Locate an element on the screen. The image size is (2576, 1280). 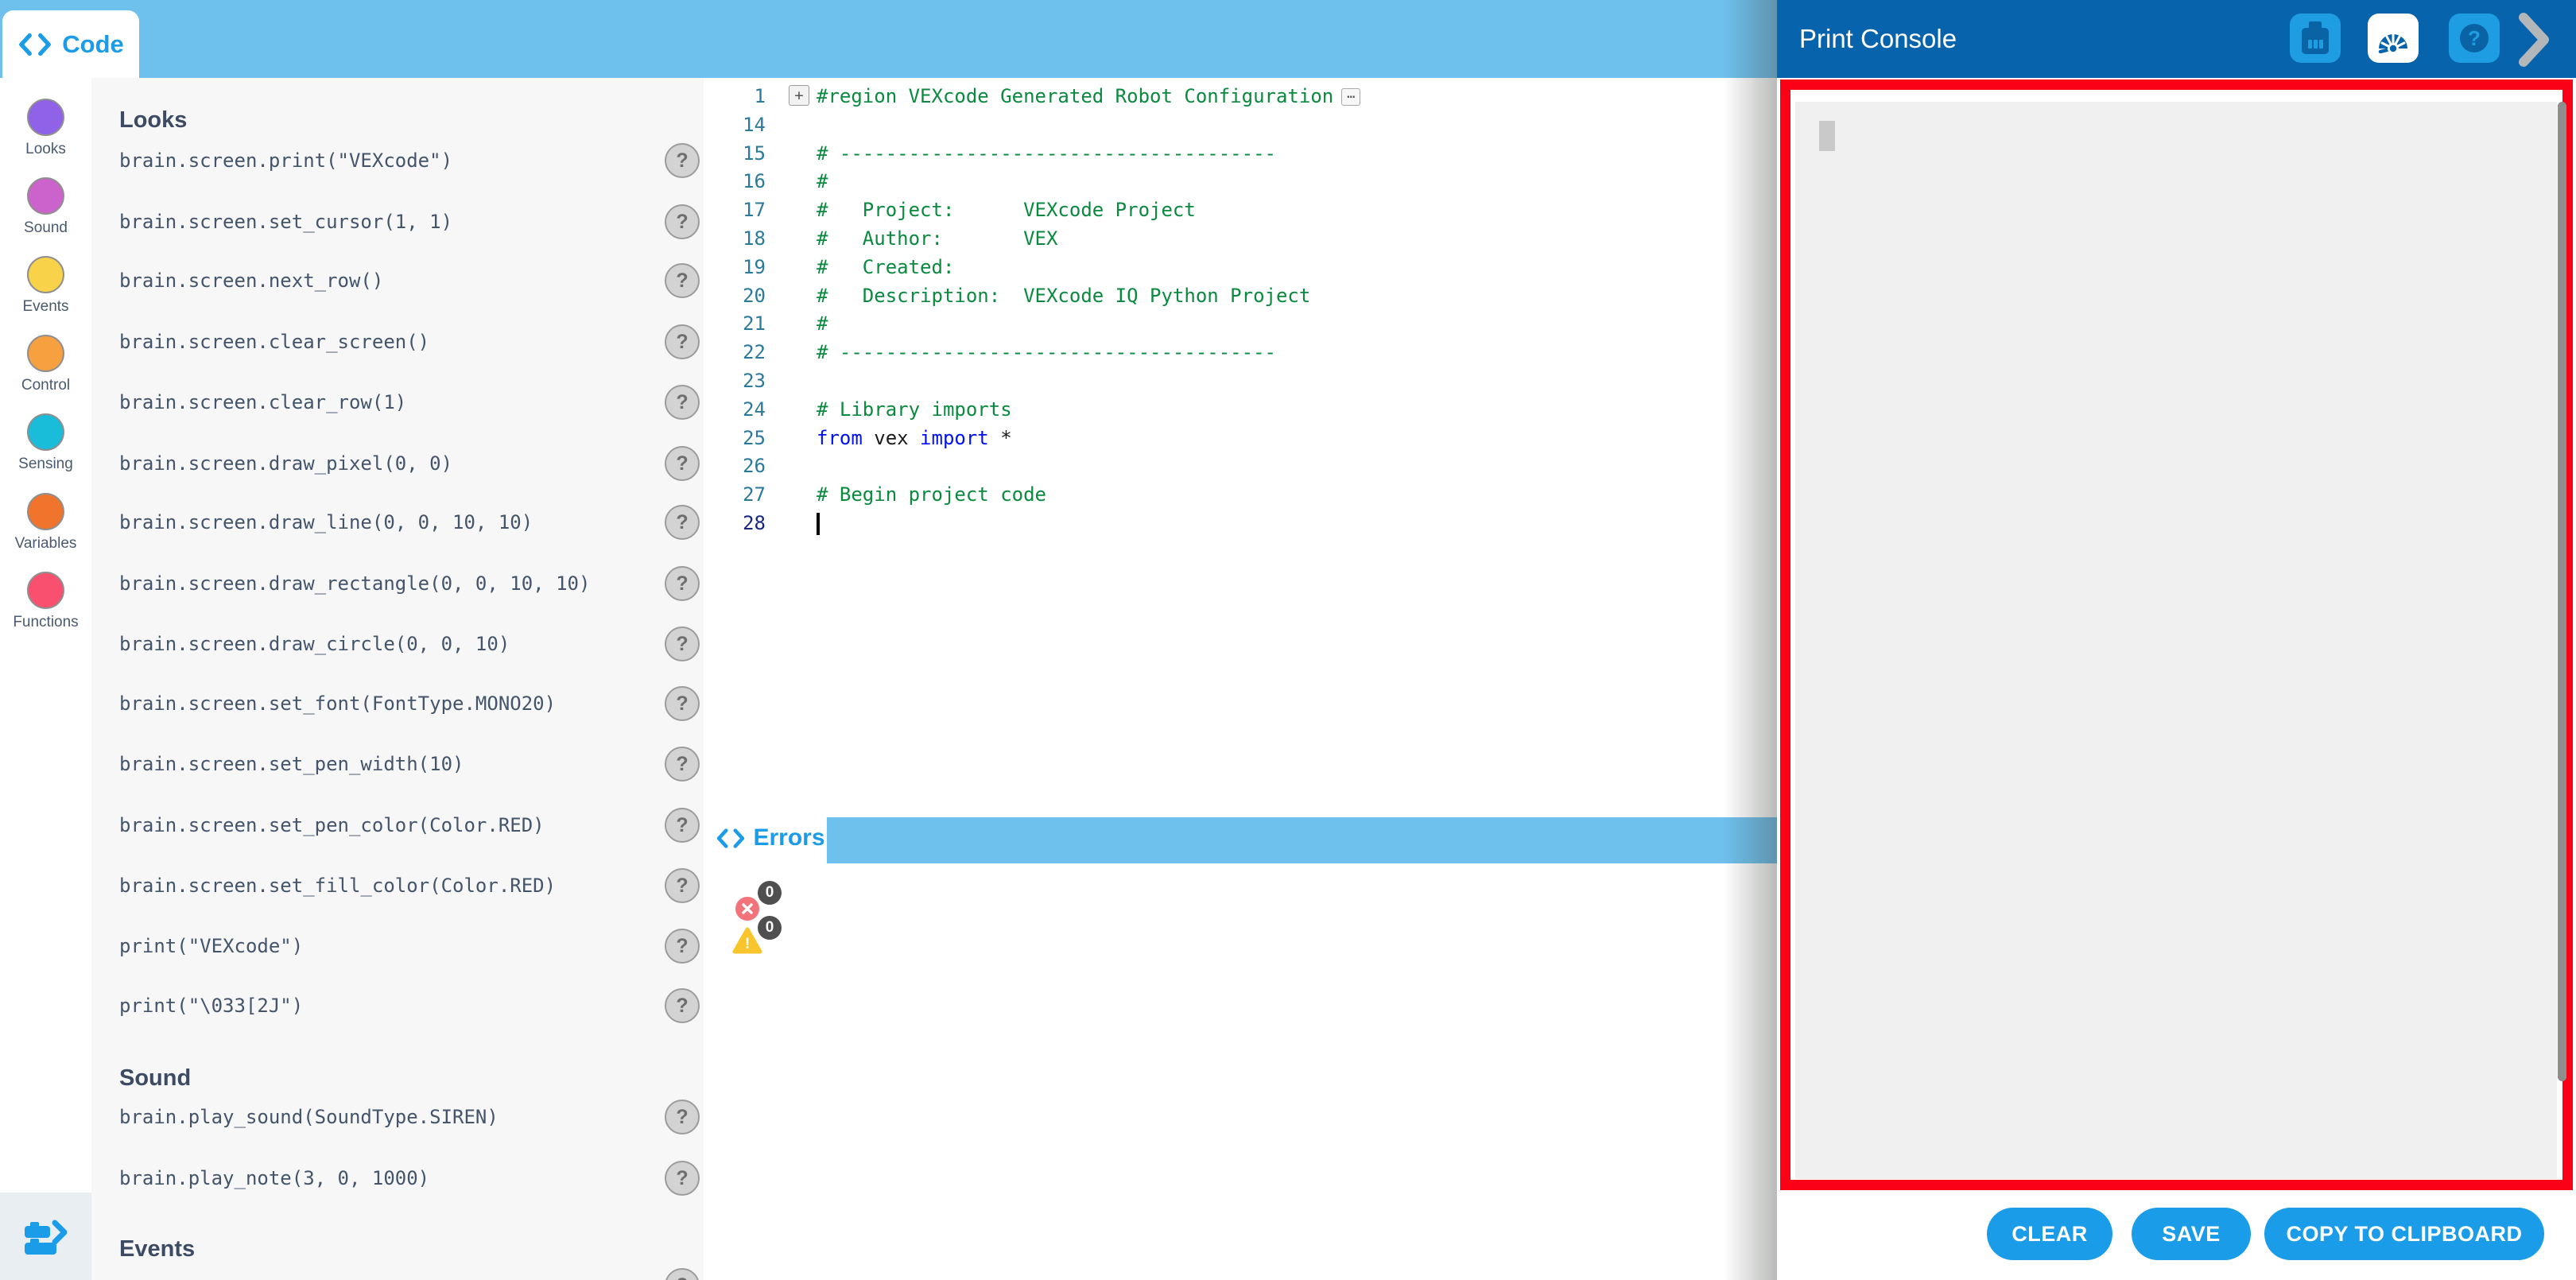
looks-category-icon is located at coordinates (45, 117).